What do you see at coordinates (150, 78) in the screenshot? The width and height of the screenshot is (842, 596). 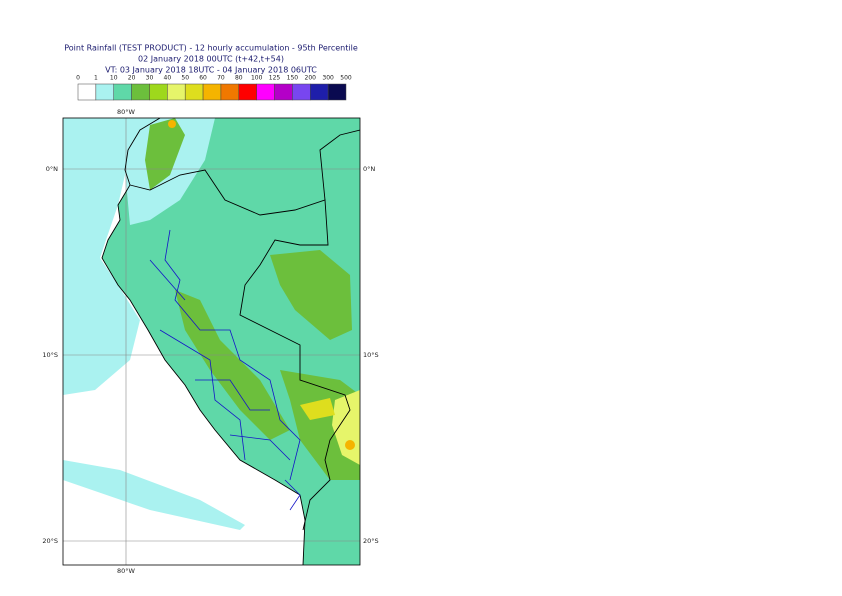 I see `legend-label: 30` at bounding box center [150, 78].